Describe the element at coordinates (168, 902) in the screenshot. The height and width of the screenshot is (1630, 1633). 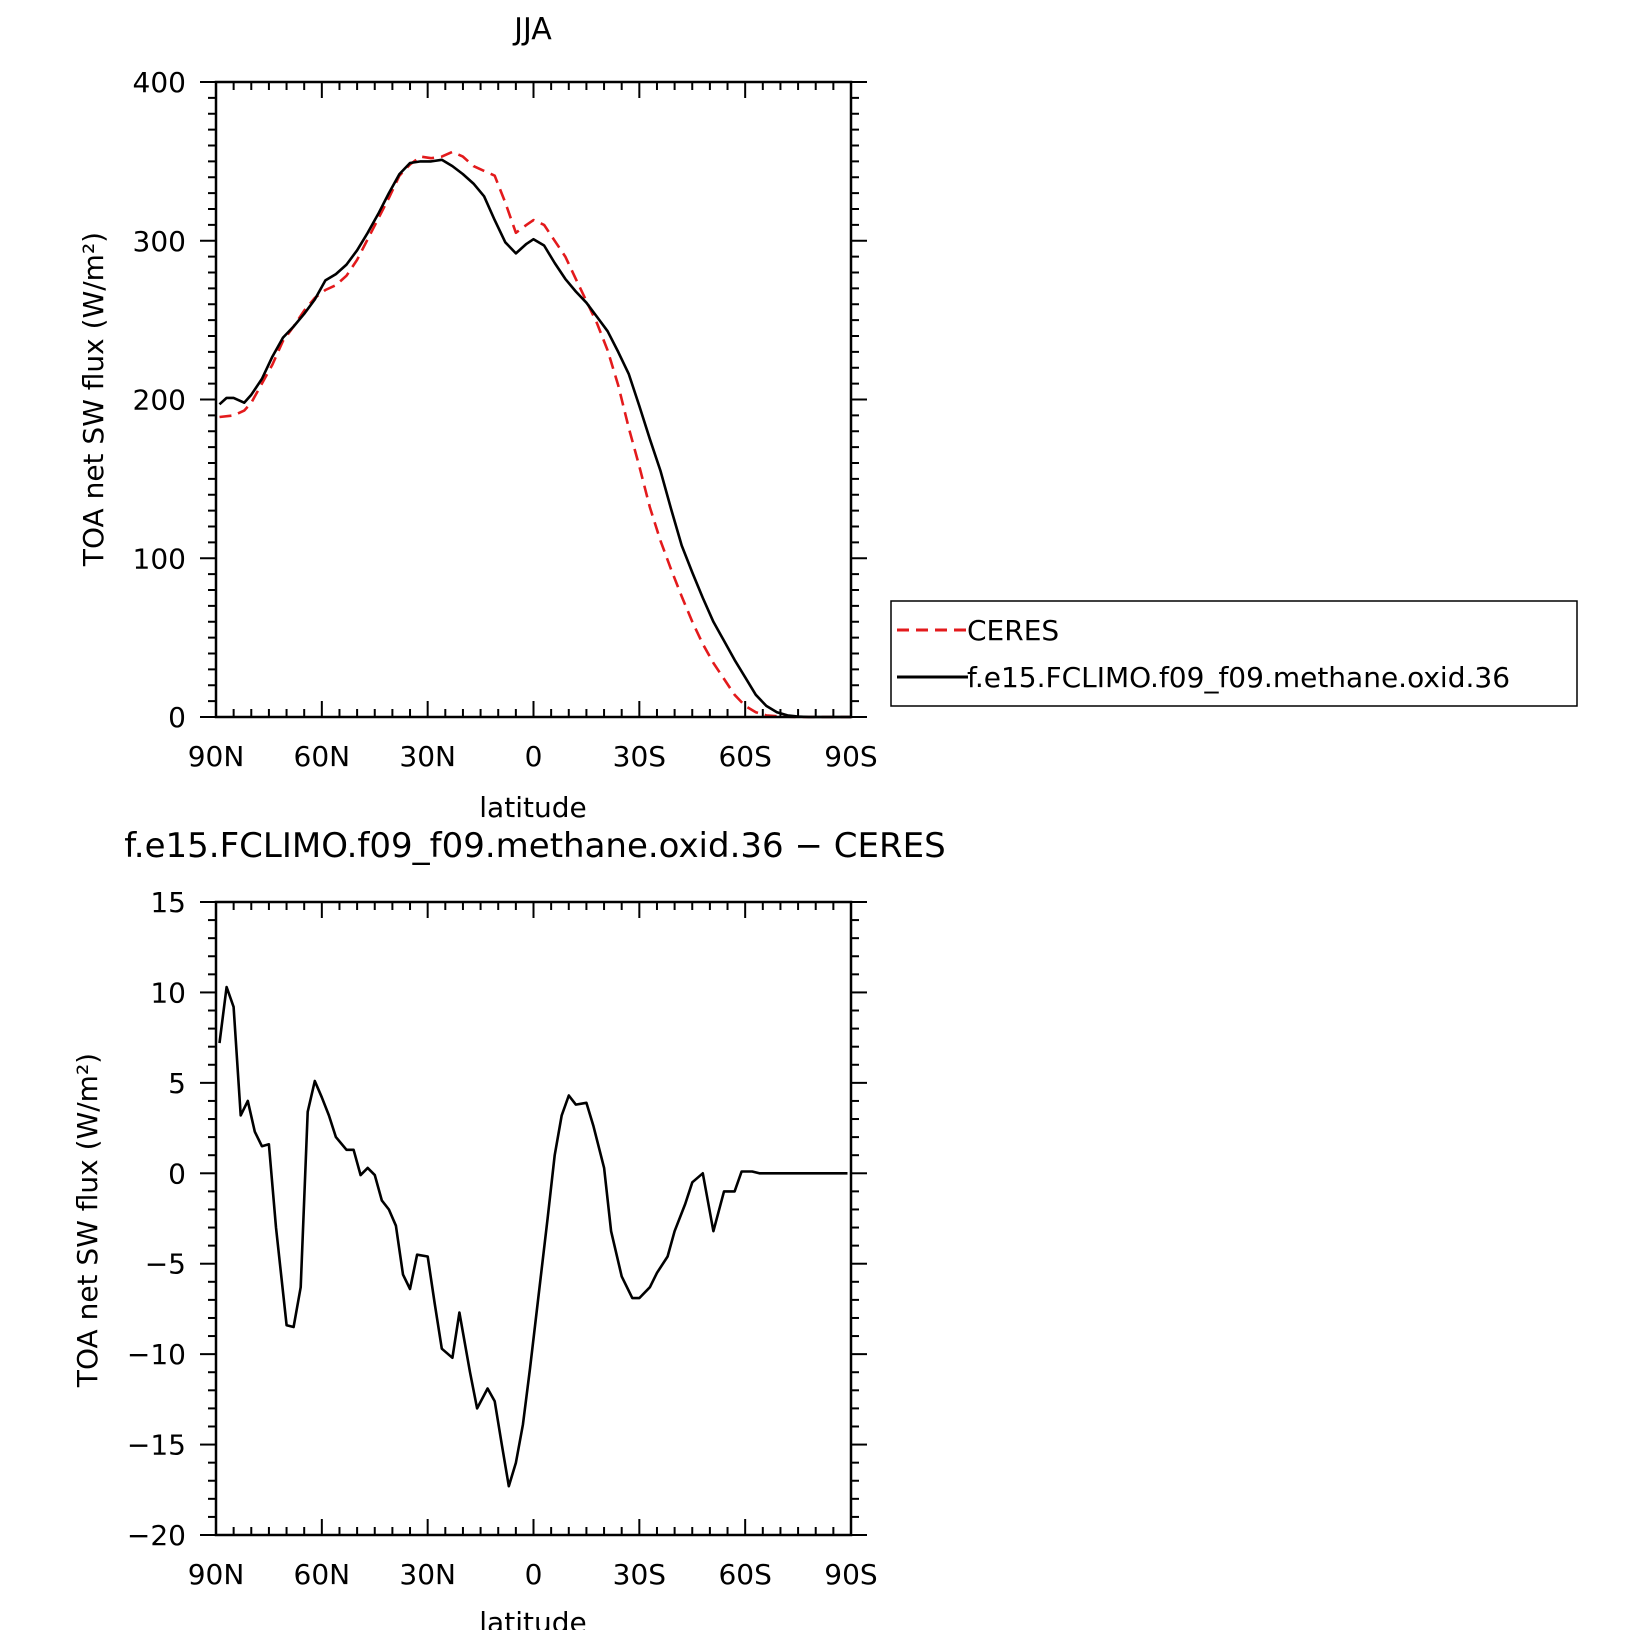
I see `bottom-y-tick-label: 15` at that location.